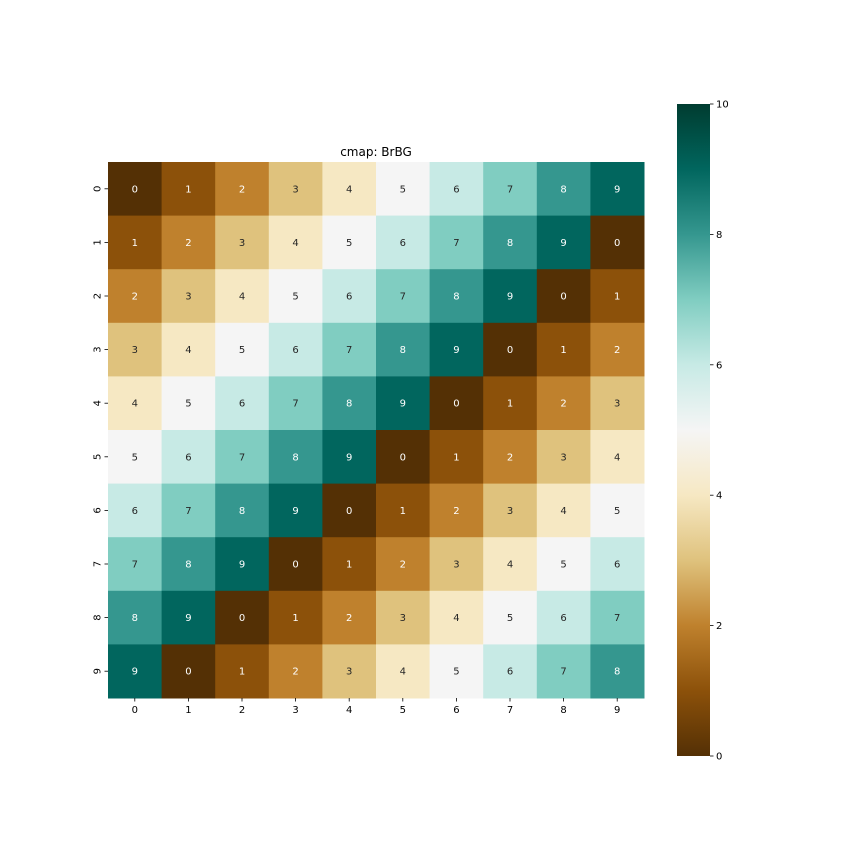  What do you see at coordinates (98, 242) in the screenshot?
I see `y-tick-label: 1` at bounding box center [98, 242].